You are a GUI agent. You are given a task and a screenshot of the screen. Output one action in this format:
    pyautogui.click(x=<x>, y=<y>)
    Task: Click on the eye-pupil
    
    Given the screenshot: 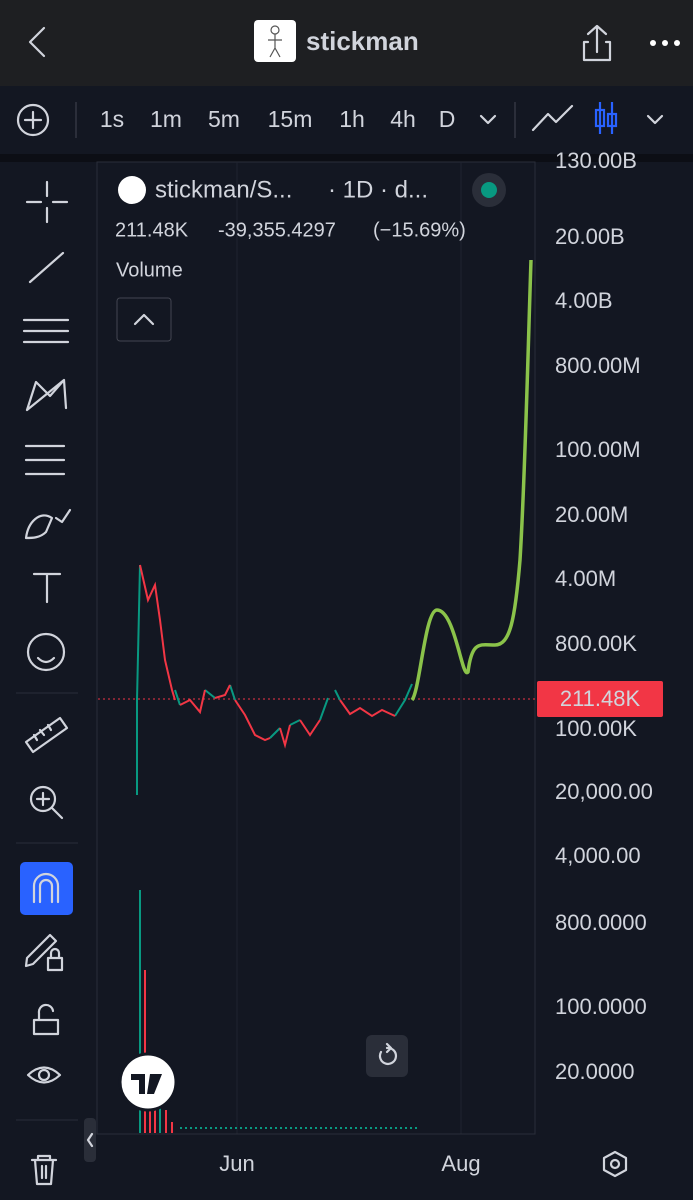 What is the action you would take?
    pyautogui.click(x=44, y=1075)
    